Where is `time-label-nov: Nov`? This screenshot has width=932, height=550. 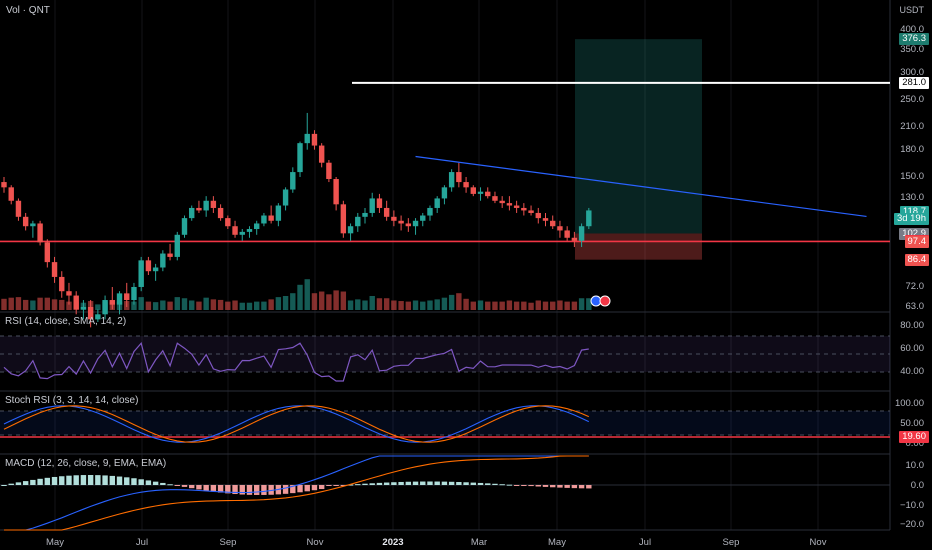 time-label-nov: Nov is located at coordinates (315, 542).